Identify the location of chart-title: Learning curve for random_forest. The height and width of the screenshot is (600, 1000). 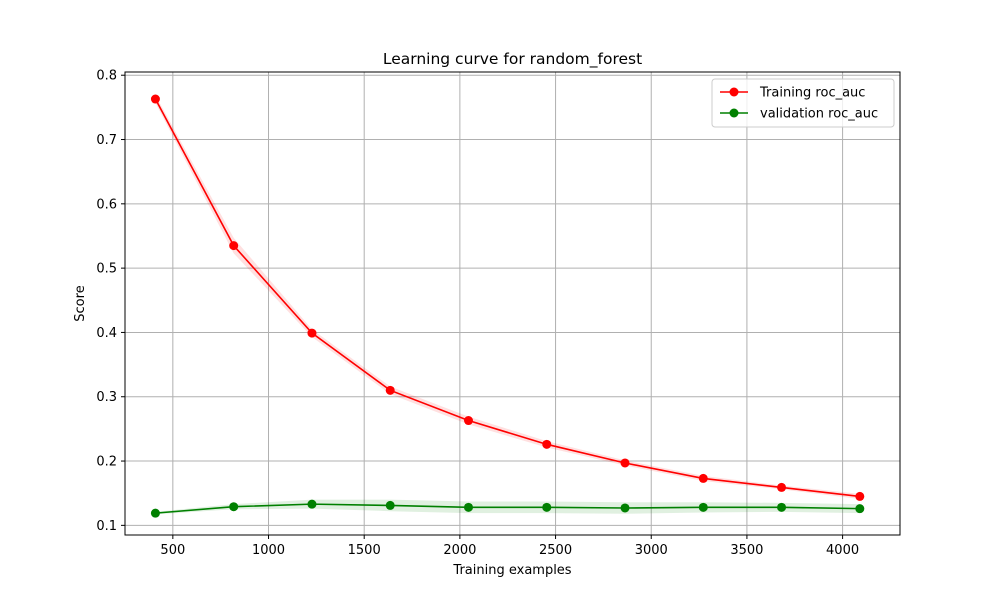
(512, 59).